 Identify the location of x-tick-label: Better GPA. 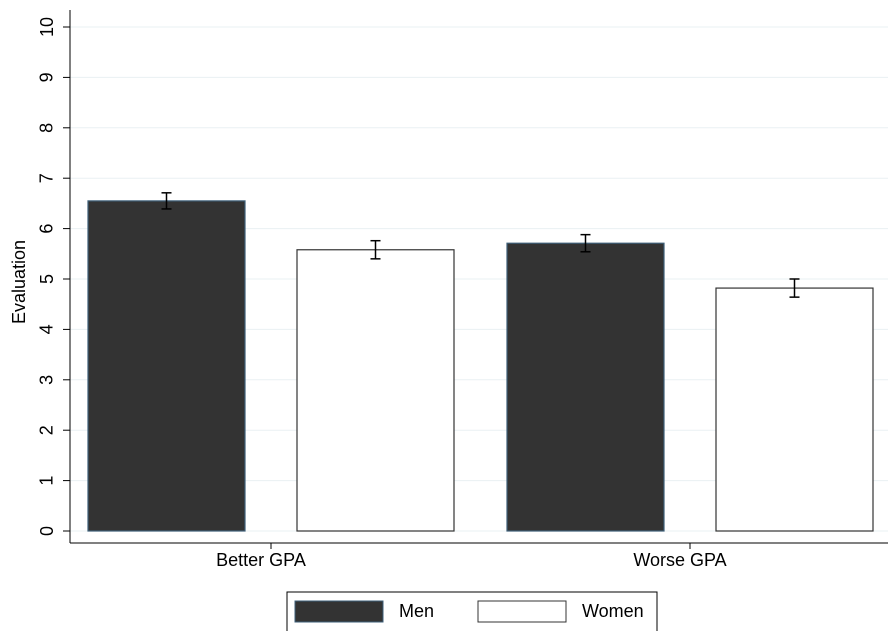
(261, 560).